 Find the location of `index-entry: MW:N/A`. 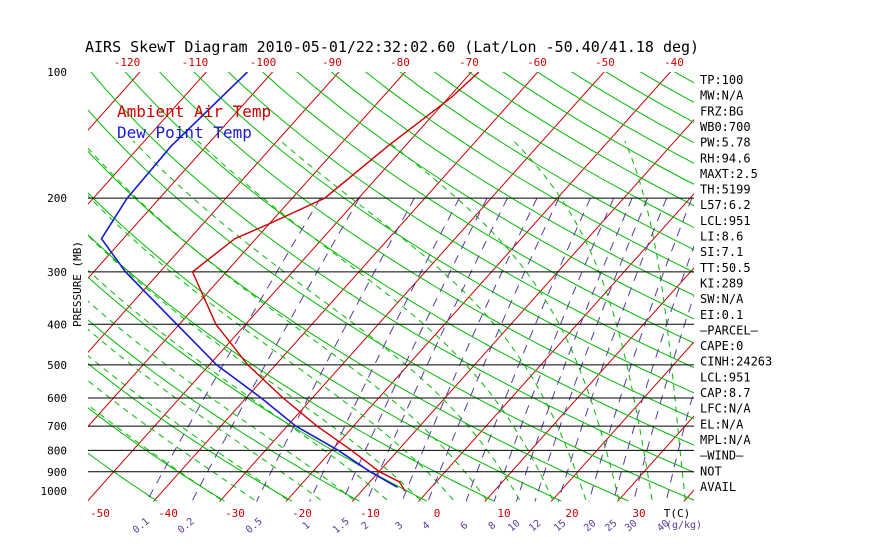

index-entry: MW:N/A is located at coordinates (722, 96).